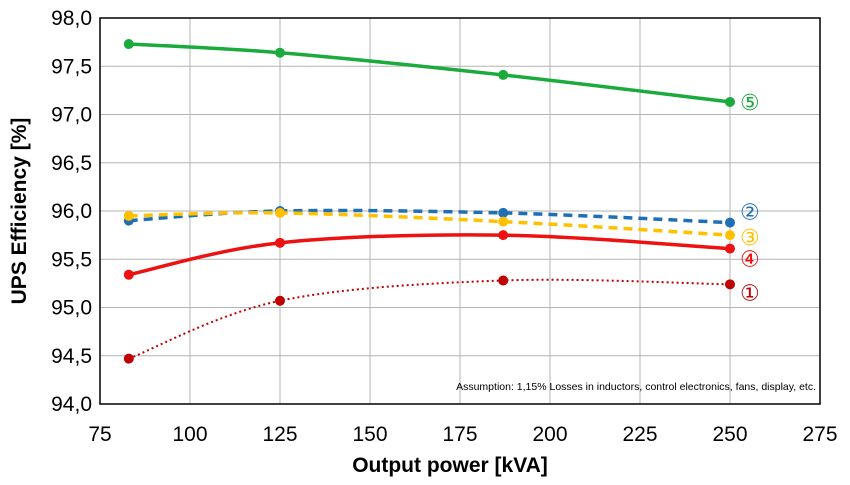 The height and width of the screenshot is (485, 850). What do you see at coordinates (819, 434) in the screenshot?
I see `x-tick-label: 275` at bounding box center [819, 434].